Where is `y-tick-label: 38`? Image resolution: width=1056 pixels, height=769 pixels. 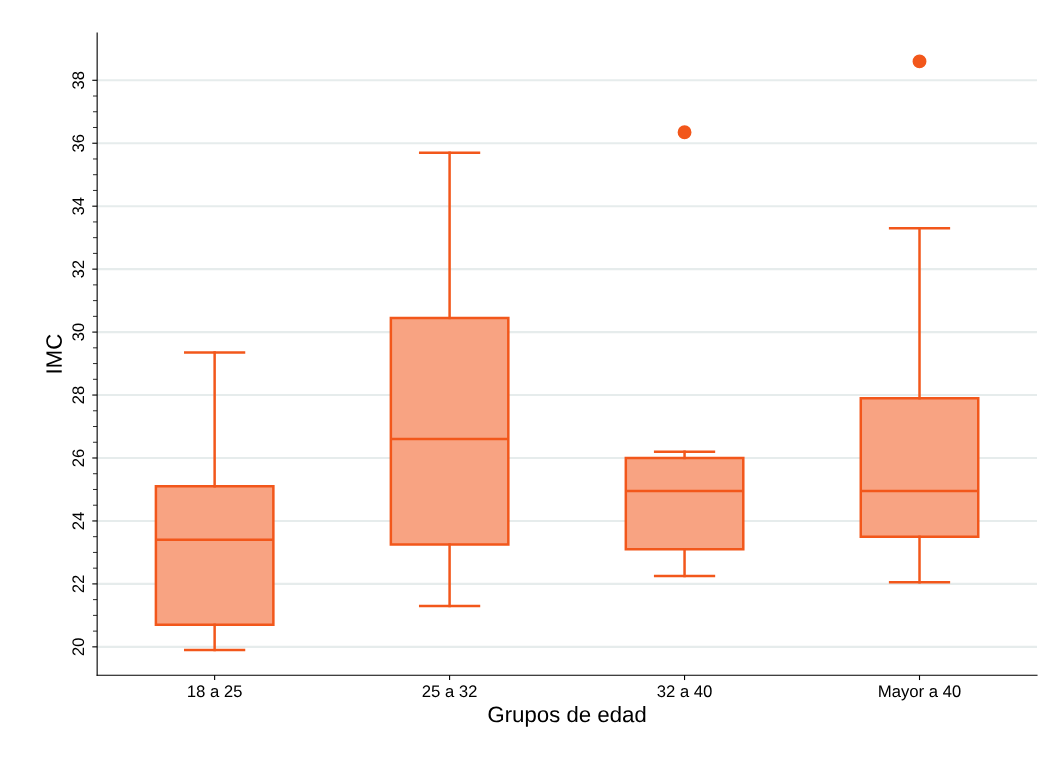
y-tick-label: 38 is located at coordinates (78, 80).